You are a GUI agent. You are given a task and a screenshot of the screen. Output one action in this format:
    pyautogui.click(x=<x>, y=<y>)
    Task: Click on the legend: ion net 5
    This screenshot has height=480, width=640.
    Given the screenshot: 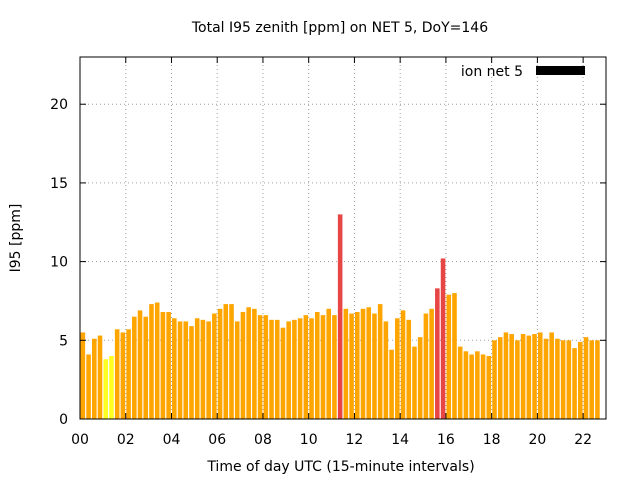 What is the action you would take?
    pyautogui.click(x=523, y=72)
    